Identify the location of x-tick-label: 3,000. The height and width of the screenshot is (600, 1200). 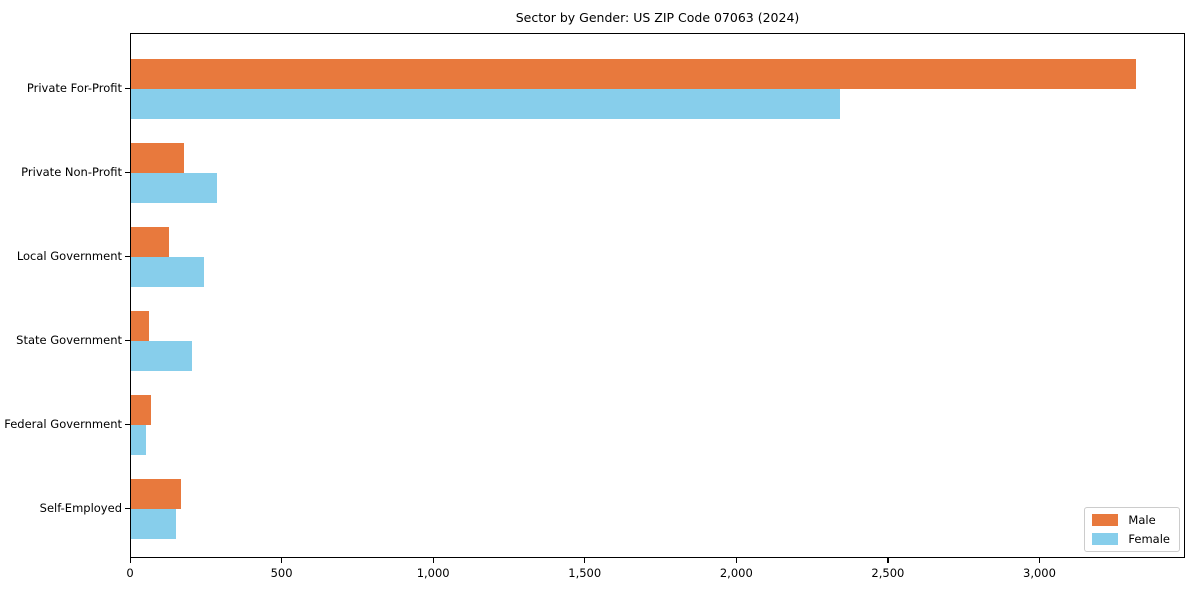
(1039, 573).